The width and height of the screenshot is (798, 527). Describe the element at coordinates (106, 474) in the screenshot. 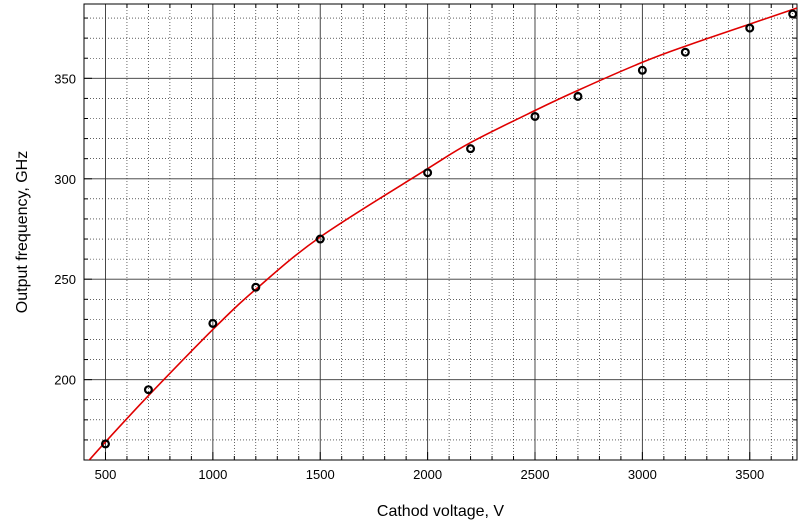

I see `x-tick-label: 500` at that location.